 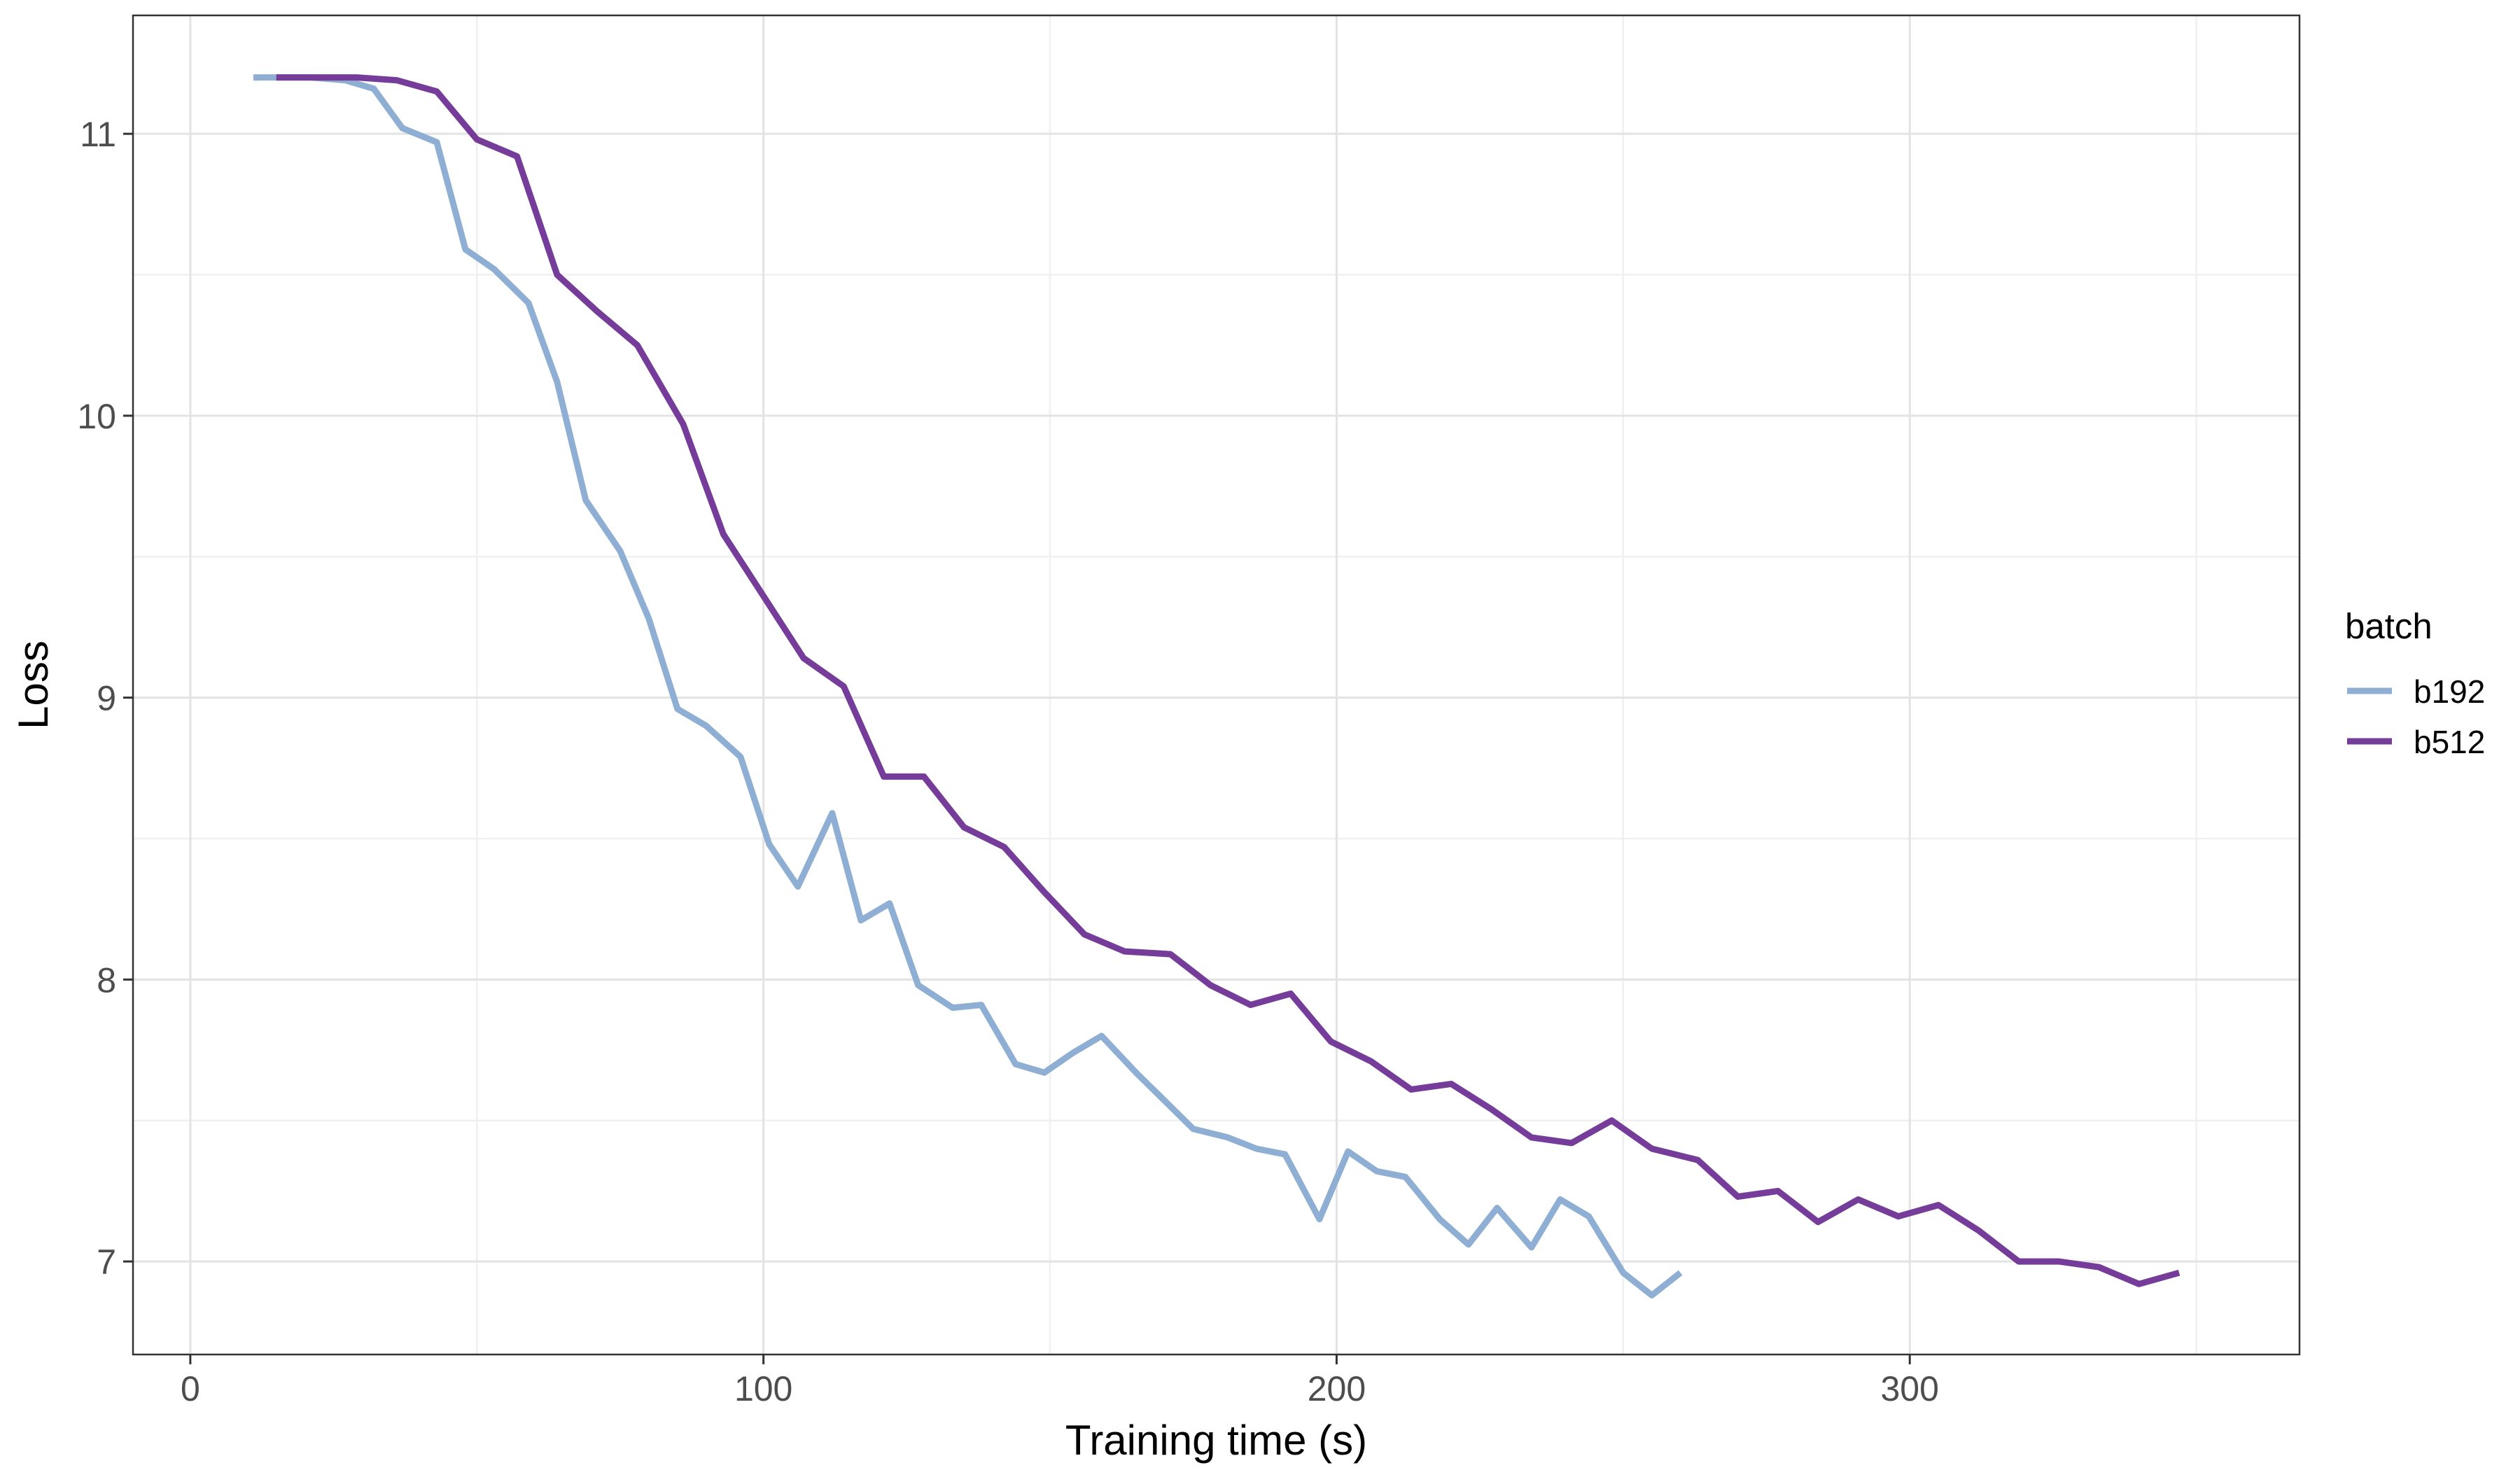 I want to click on x-tick-label: 200, so click(x=1337, y=1388).